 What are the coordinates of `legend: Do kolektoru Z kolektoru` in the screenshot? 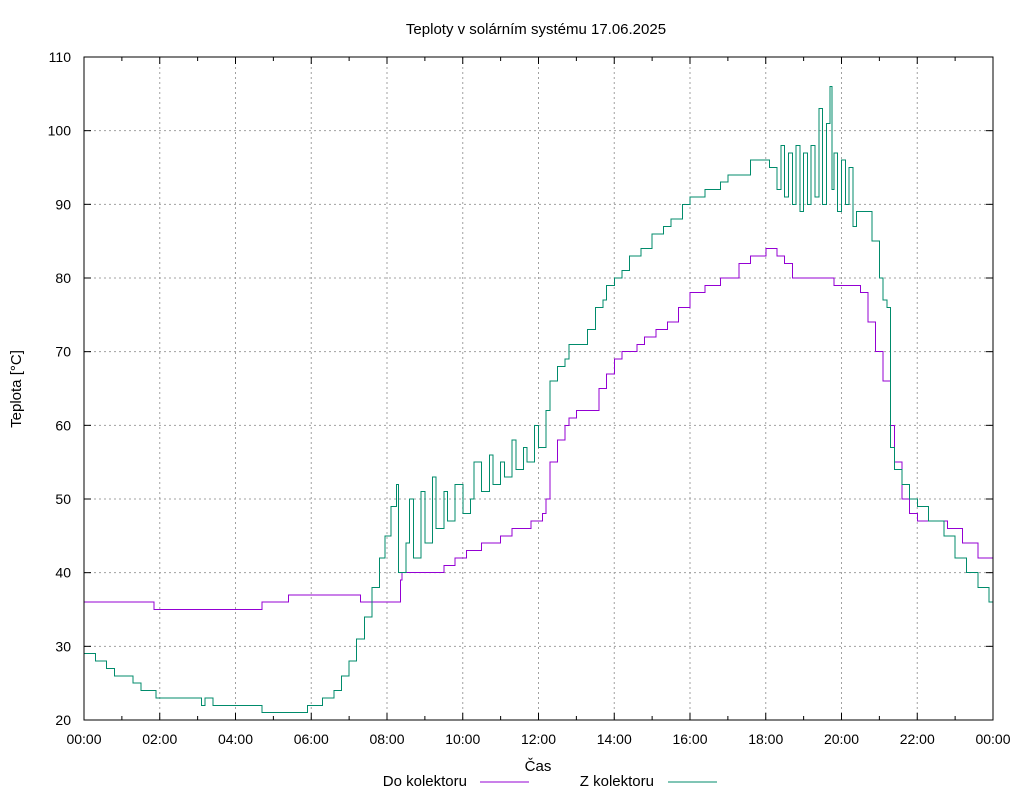 It's located at (550, 781).